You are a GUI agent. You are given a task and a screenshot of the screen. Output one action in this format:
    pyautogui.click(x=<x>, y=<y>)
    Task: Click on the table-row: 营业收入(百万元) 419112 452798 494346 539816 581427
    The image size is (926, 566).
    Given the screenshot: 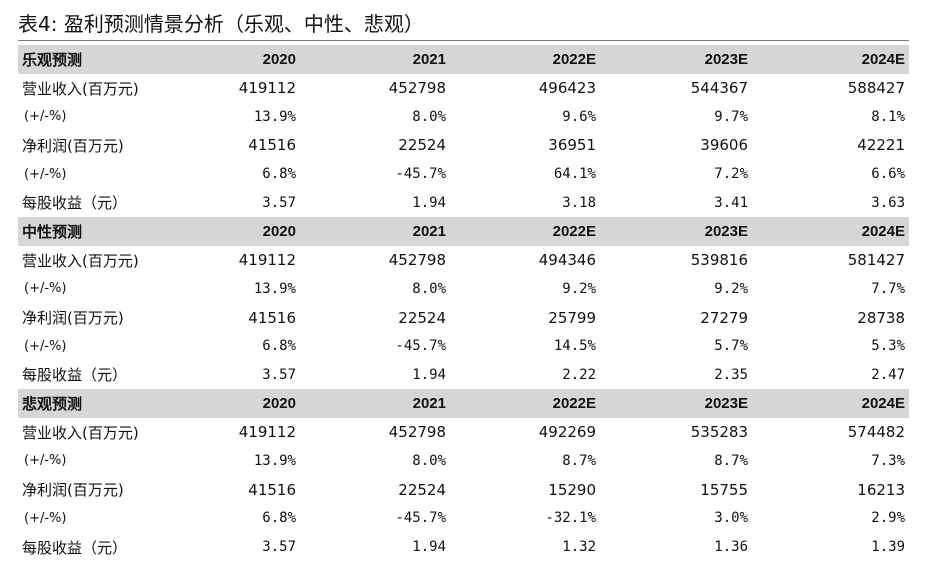 What is the action you would take?
    pyautogui.click(x=463, y=260)
    